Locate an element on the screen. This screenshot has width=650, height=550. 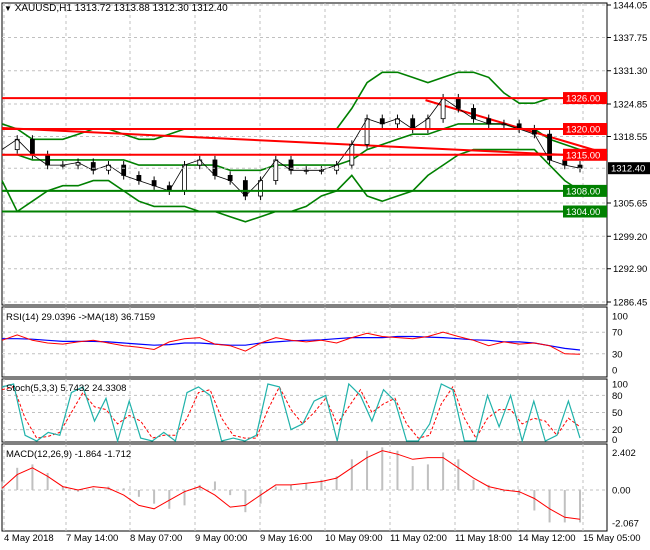
rsi-tick-label: 30 is located at coordinates (617, 354).